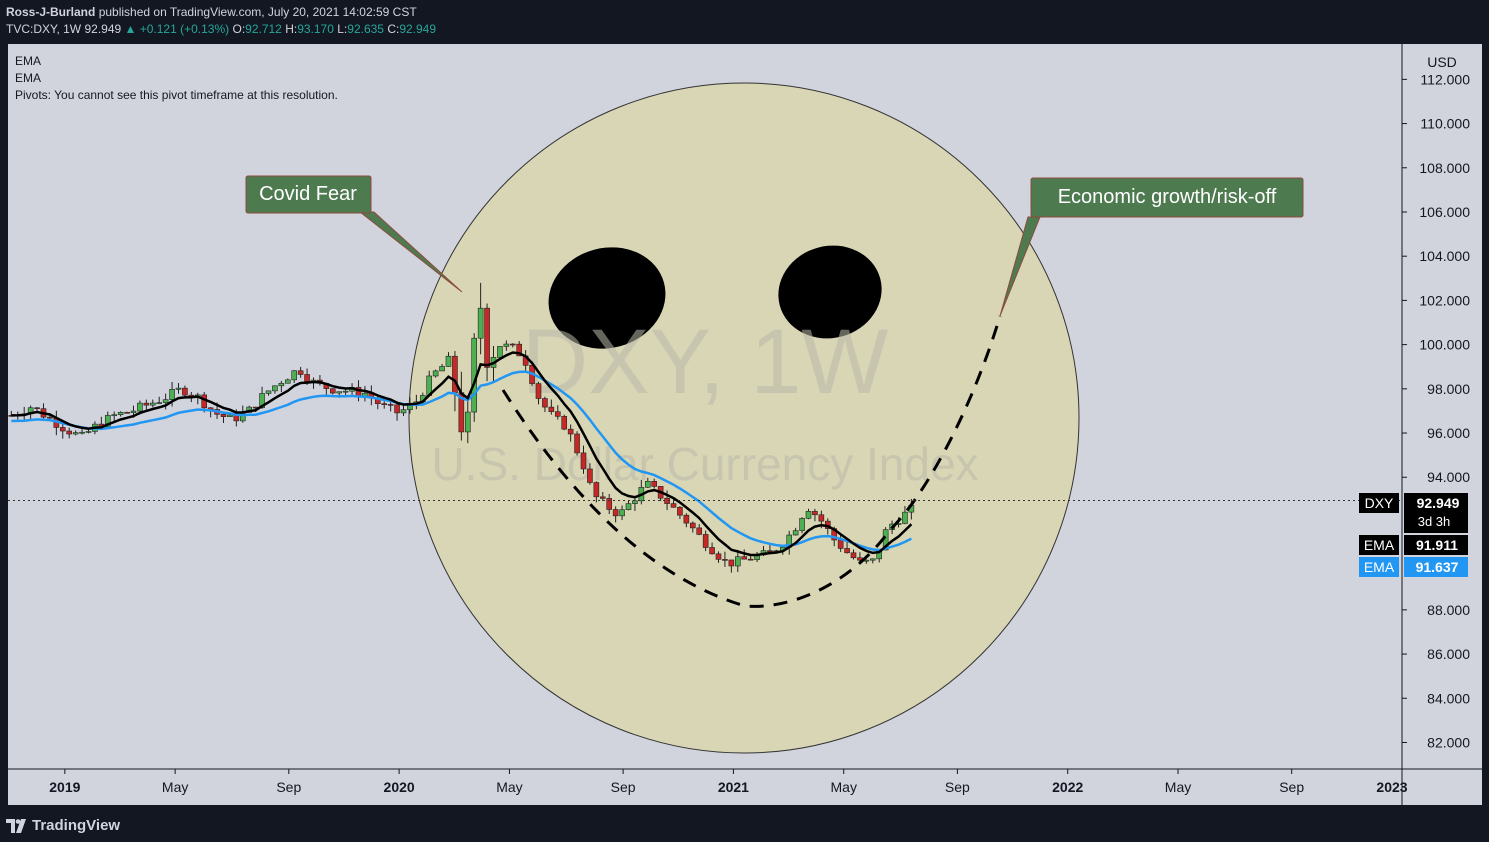 The width and height of the screenshot is (1489, 842). I want to click on ema-fast-line, so click(462, 454).